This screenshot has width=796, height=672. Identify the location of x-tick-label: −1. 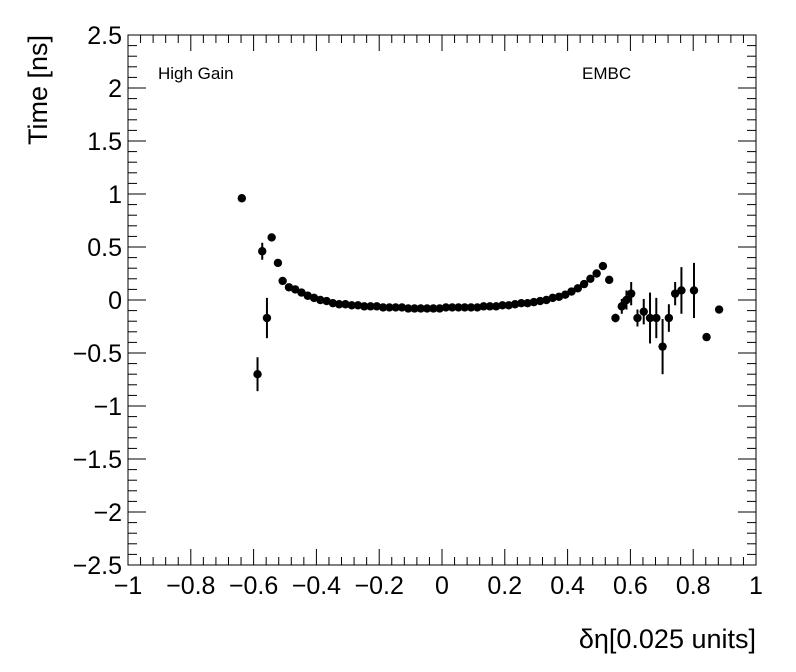
(128, 586).